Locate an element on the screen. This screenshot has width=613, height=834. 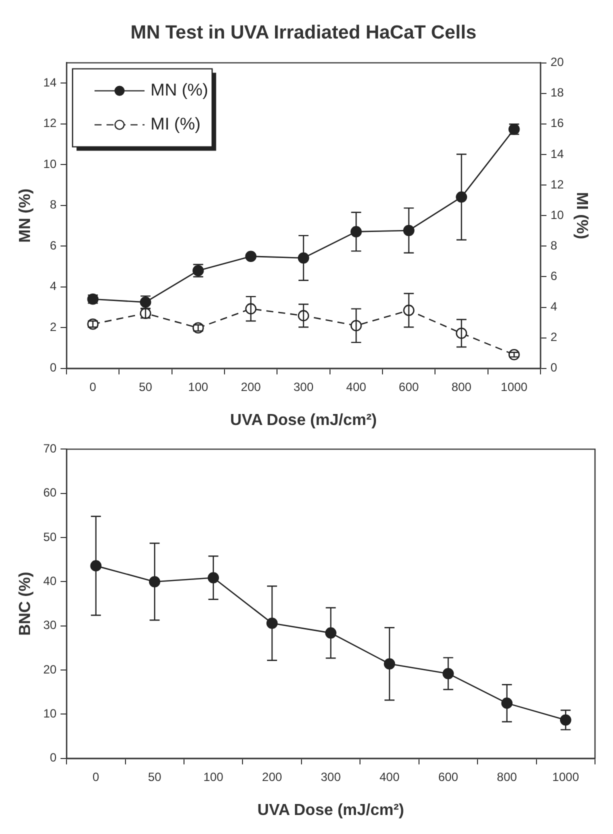
y-tick-label: 40 is located at coordinates (50, 581).